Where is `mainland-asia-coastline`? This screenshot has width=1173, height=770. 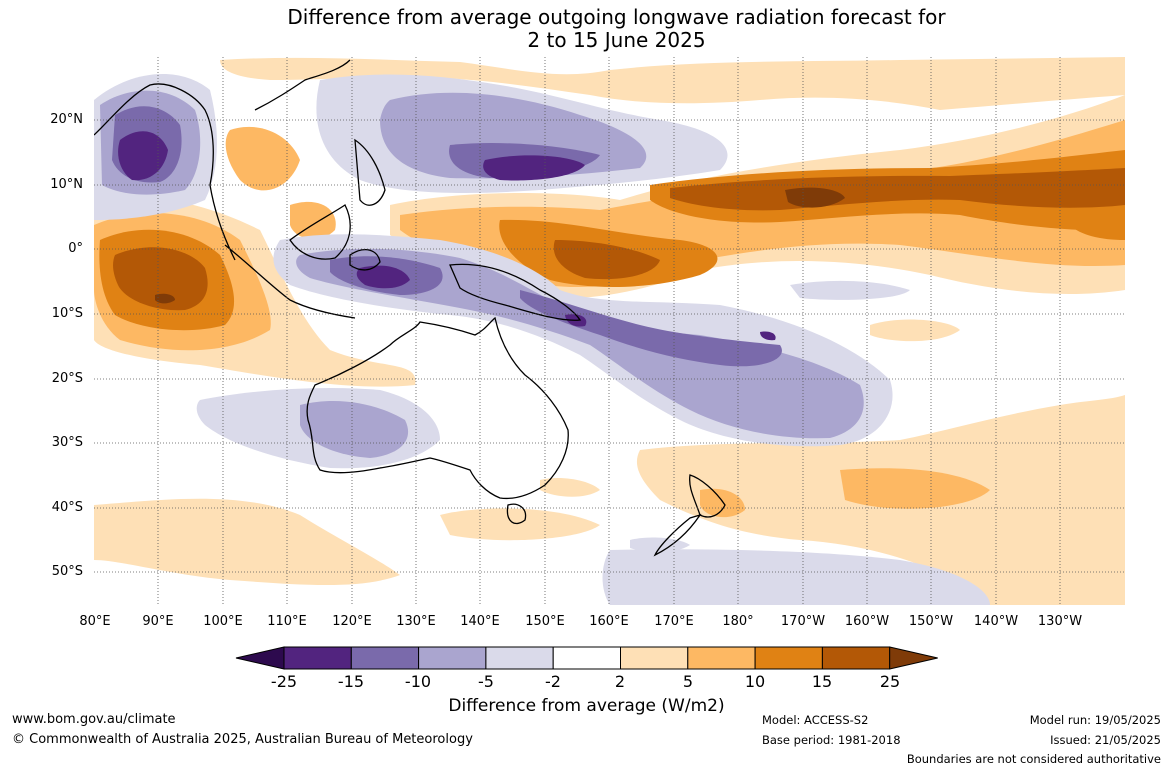 mainland-asia-coastline is located at coordinates (165, 172).